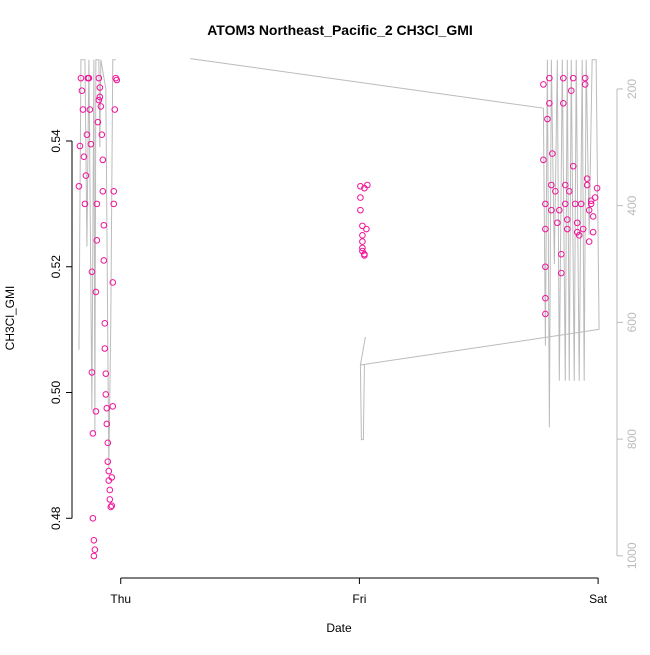 This screenshot has height=655, width=650. I want to click on y-tick-label: 0.50, so click(56, 393).